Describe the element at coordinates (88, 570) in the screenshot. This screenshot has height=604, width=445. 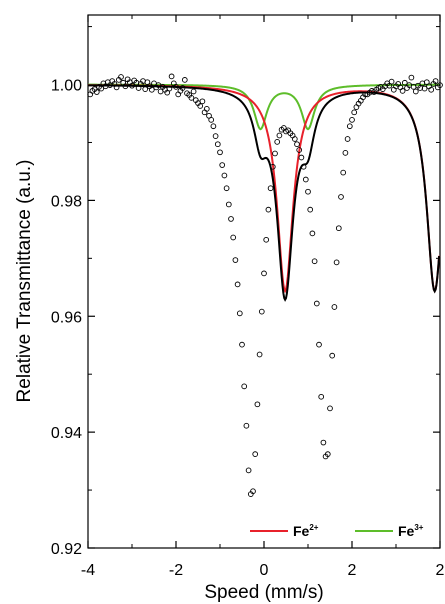
I see `x-tick-label: -4` at that location.